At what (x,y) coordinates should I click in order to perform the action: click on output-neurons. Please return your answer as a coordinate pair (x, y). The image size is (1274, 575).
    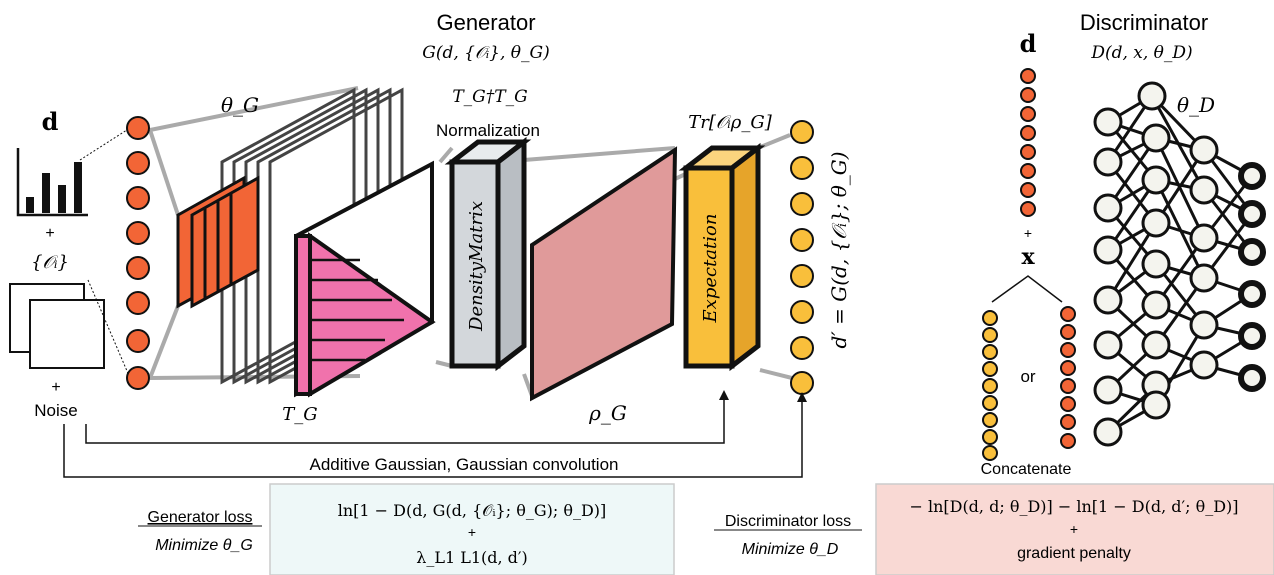
    Looking at the image, I should click on (802, 257).